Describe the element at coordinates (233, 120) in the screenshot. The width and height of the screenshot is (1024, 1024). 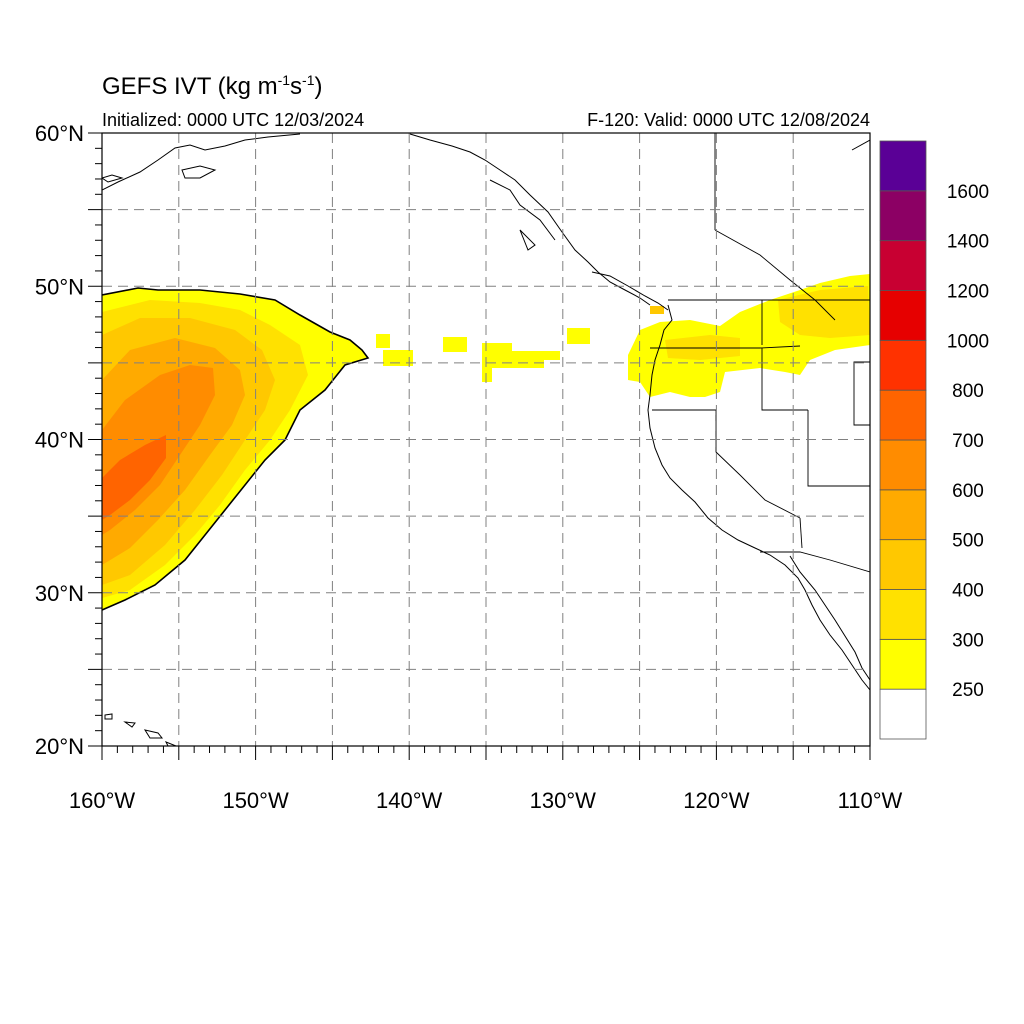
I see `init-time-label: Initialized: 0000 UTC 12/03/2024` at that location.